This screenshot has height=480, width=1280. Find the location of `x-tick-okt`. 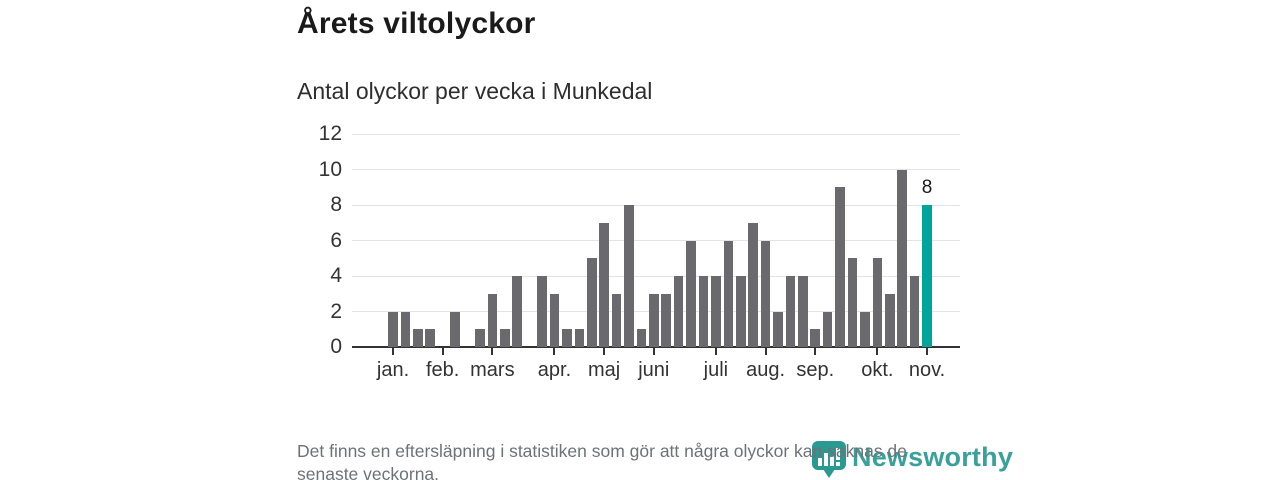

x-tick-okt is located at coordinates (877, 351).